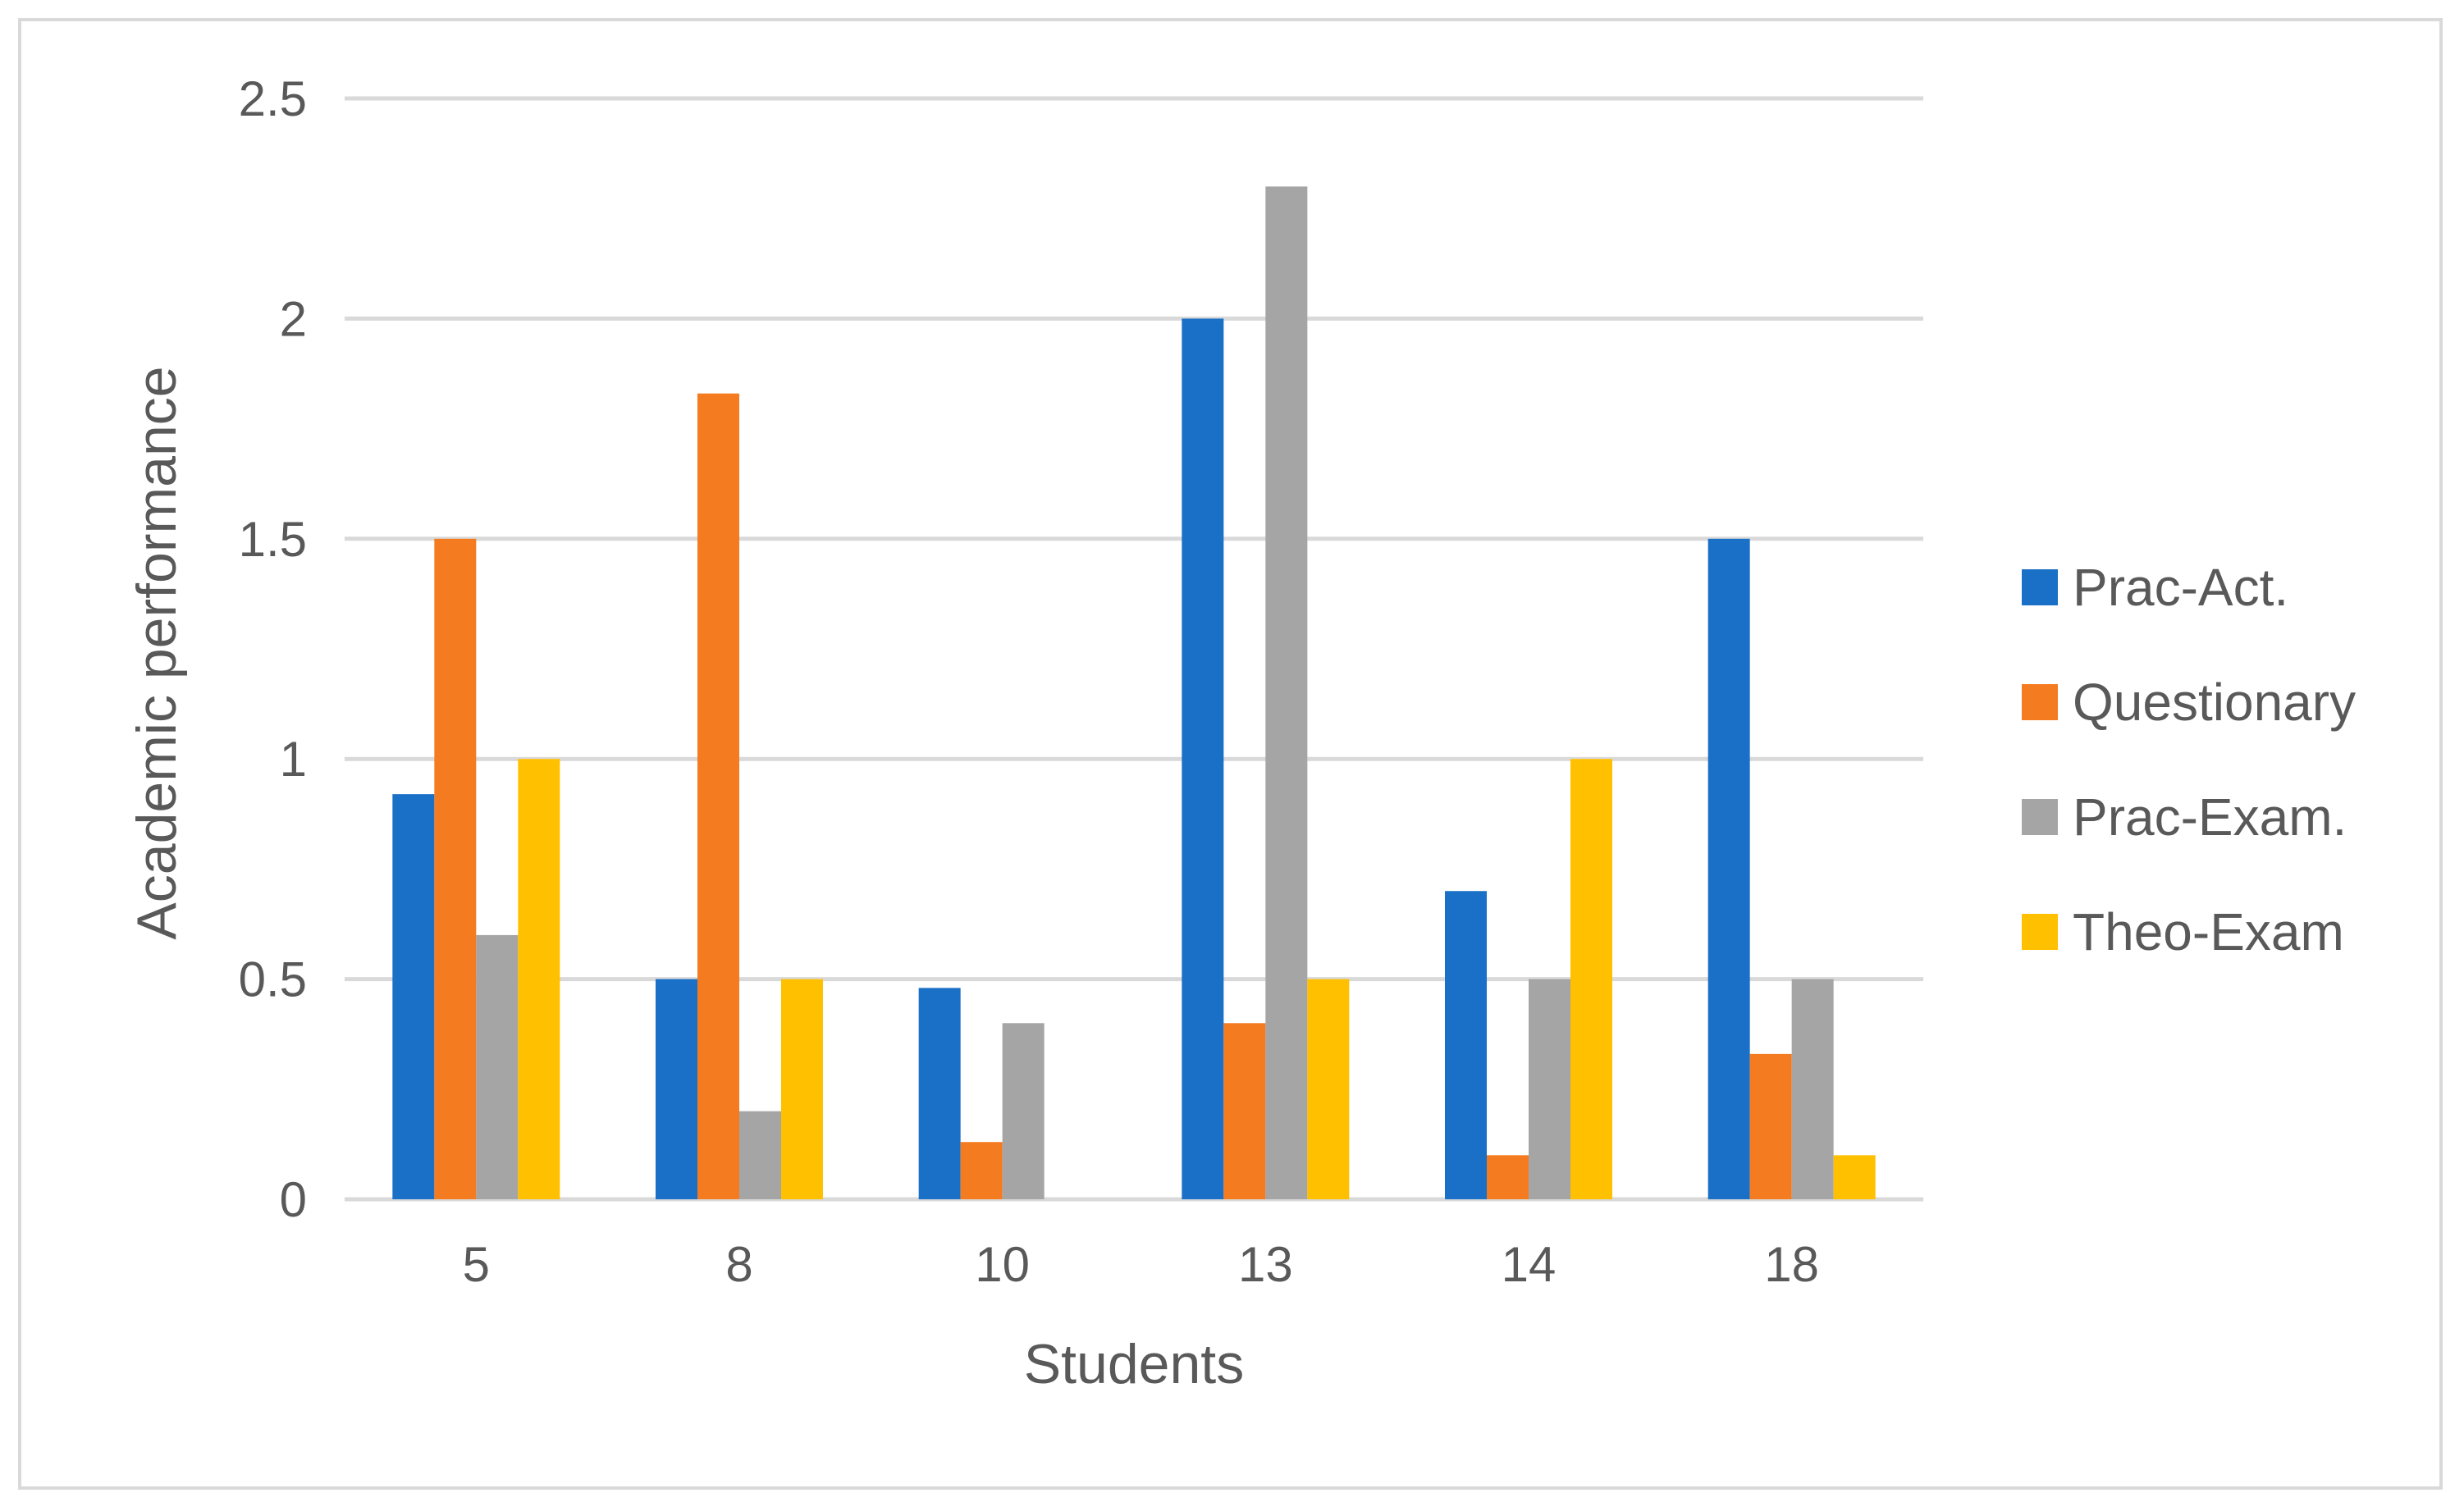  What do you see at coordinates (738, 1265) in the screenshot?
I see `x-tick-label: 8` at bounding box center [738, 1265].